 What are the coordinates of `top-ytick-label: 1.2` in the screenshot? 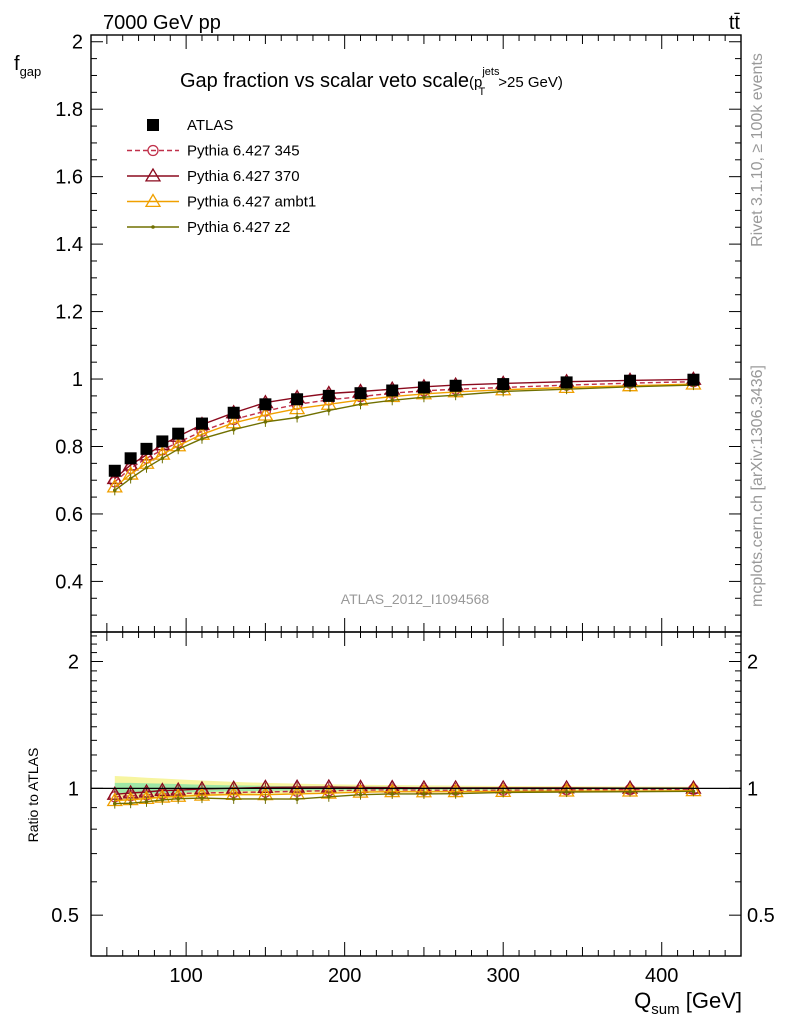 It's located at (69, 313).